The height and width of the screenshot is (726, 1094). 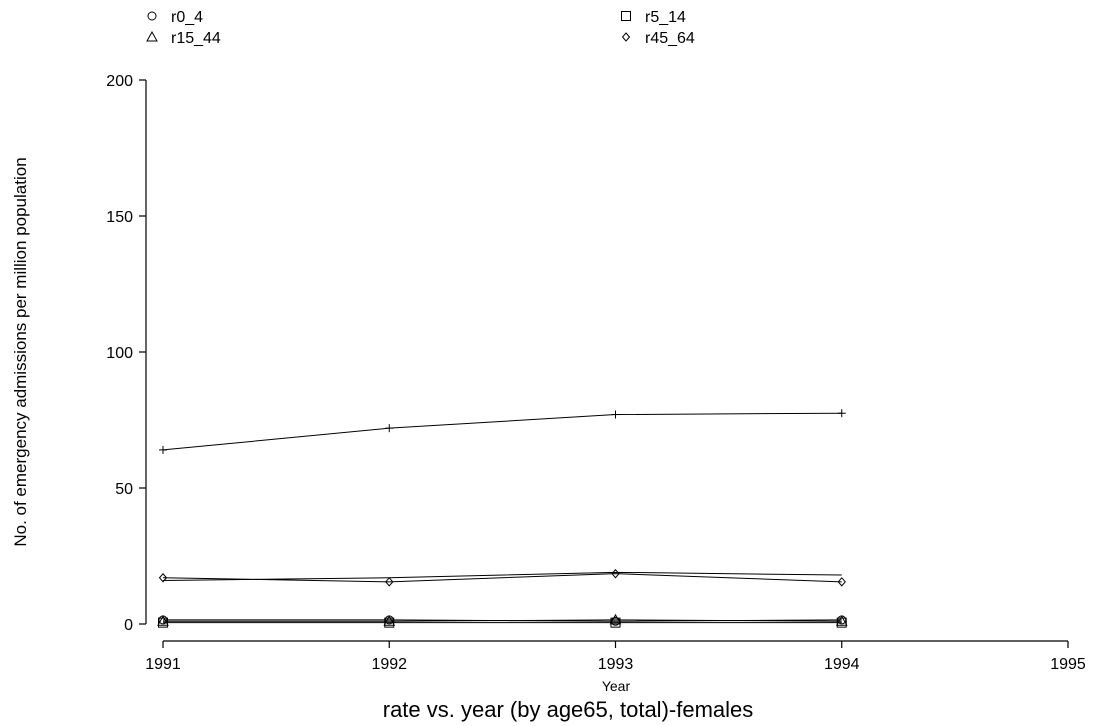 I want to click on legend-label-r0_4: r0_4, so click(x=187, y=17).